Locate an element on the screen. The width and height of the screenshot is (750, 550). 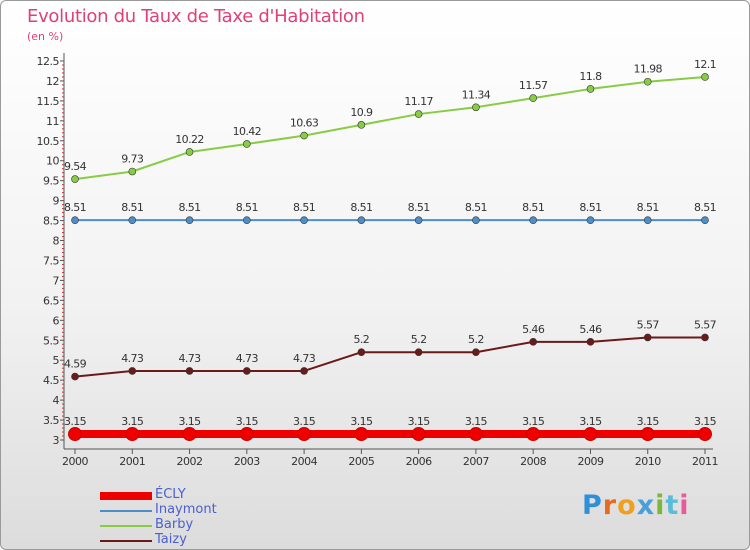
legend: ÉCLY Inaymont Barby Taizy is located at coordinates (200, 517).